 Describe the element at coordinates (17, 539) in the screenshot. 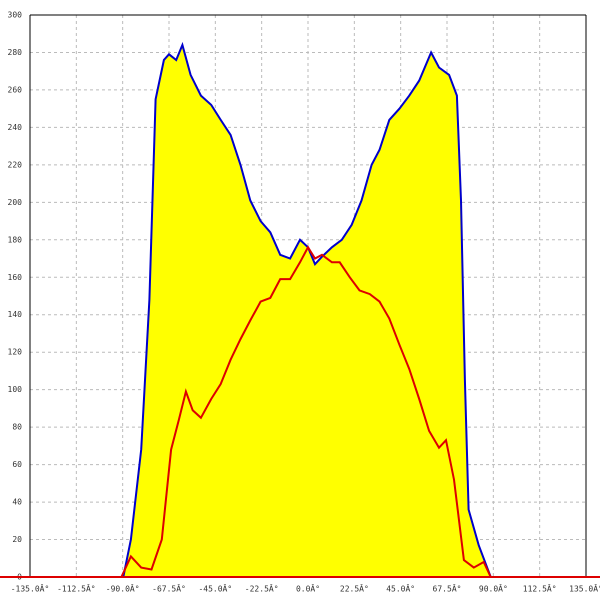

I see `y-tick-label: 20` at that location.